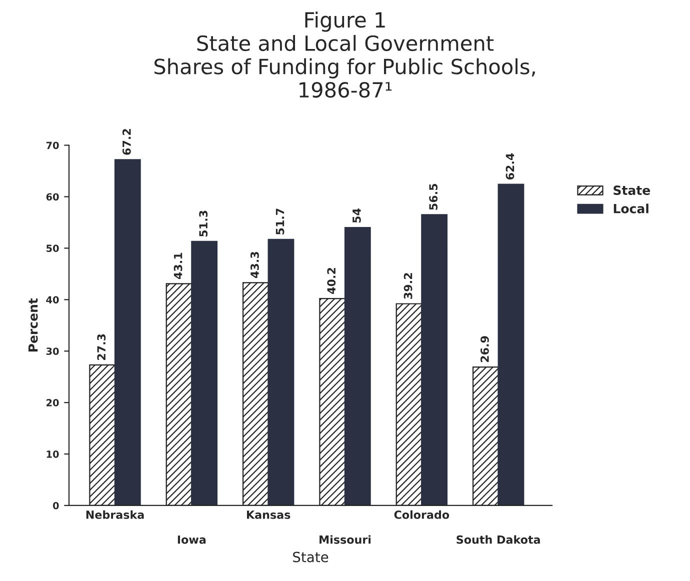  I want to click on y-tick-label: 30, so click(52, 351).